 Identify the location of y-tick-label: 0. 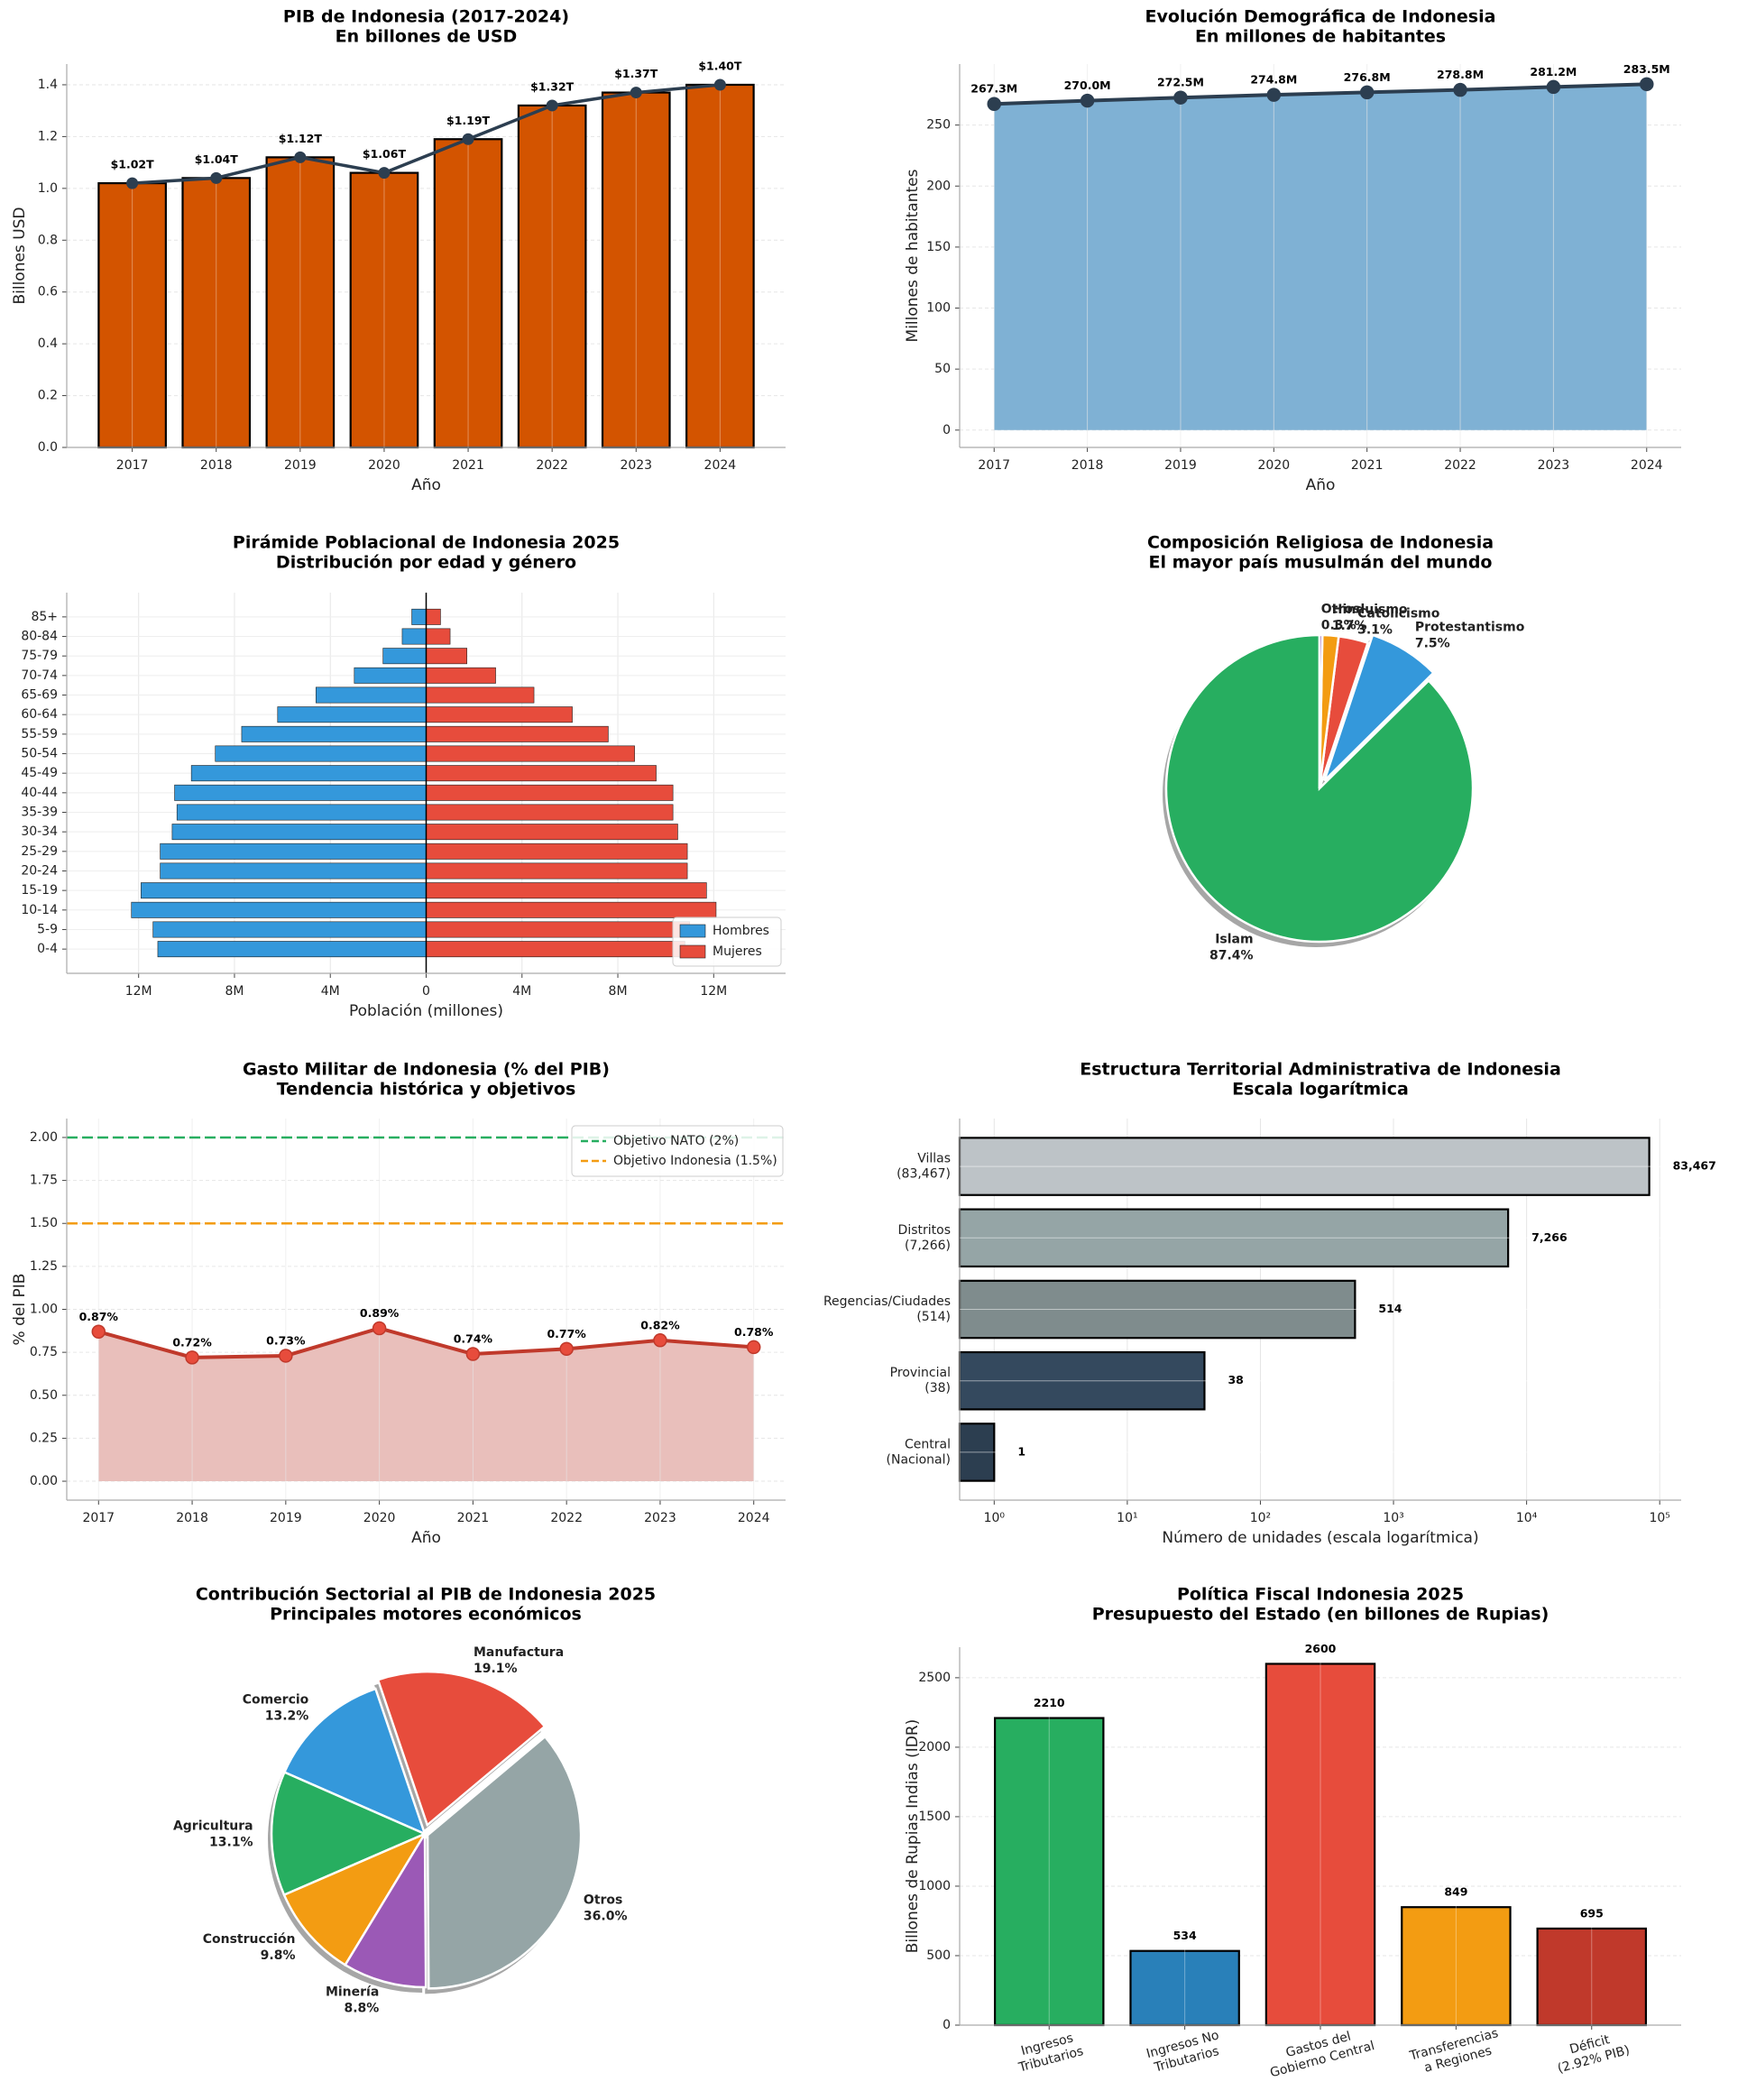
(947, 2025).